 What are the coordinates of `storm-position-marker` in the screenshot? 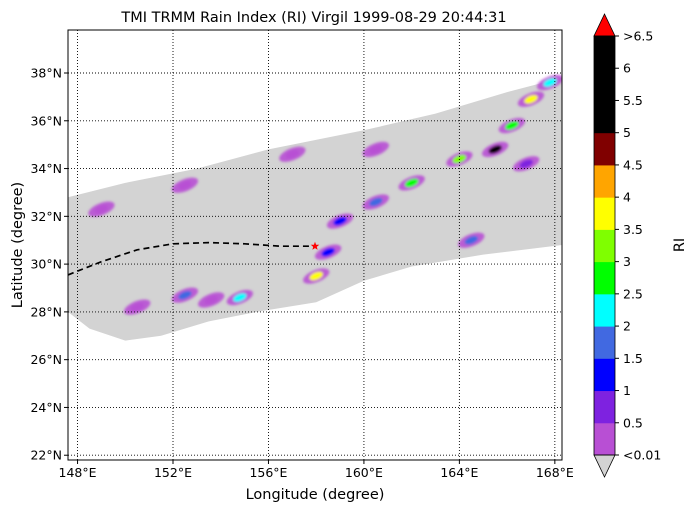 It's located at (315, 245).